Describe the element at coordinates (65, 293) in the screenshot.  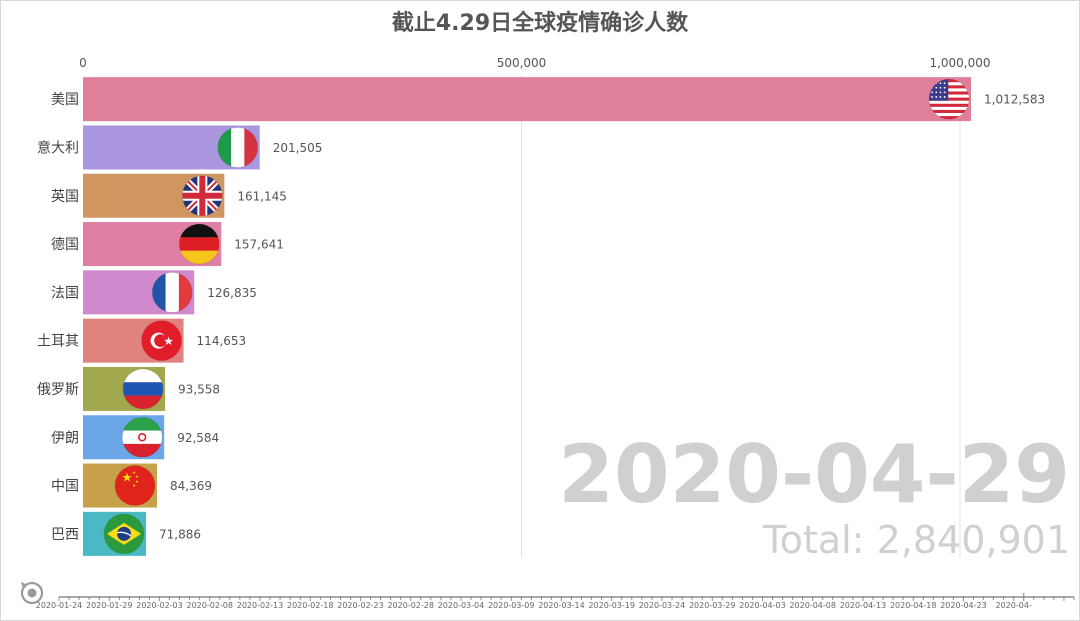
I see `category-label: 法国` at that location.